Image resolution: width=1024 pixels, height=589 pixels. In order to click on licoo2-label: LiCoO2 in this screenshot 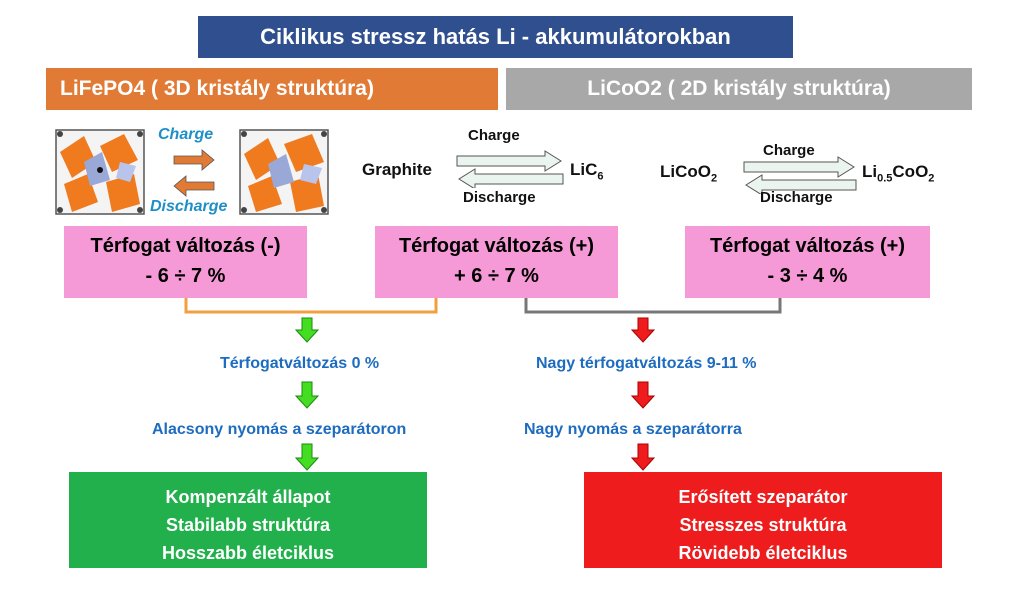, I will do `click(689, 173)`.